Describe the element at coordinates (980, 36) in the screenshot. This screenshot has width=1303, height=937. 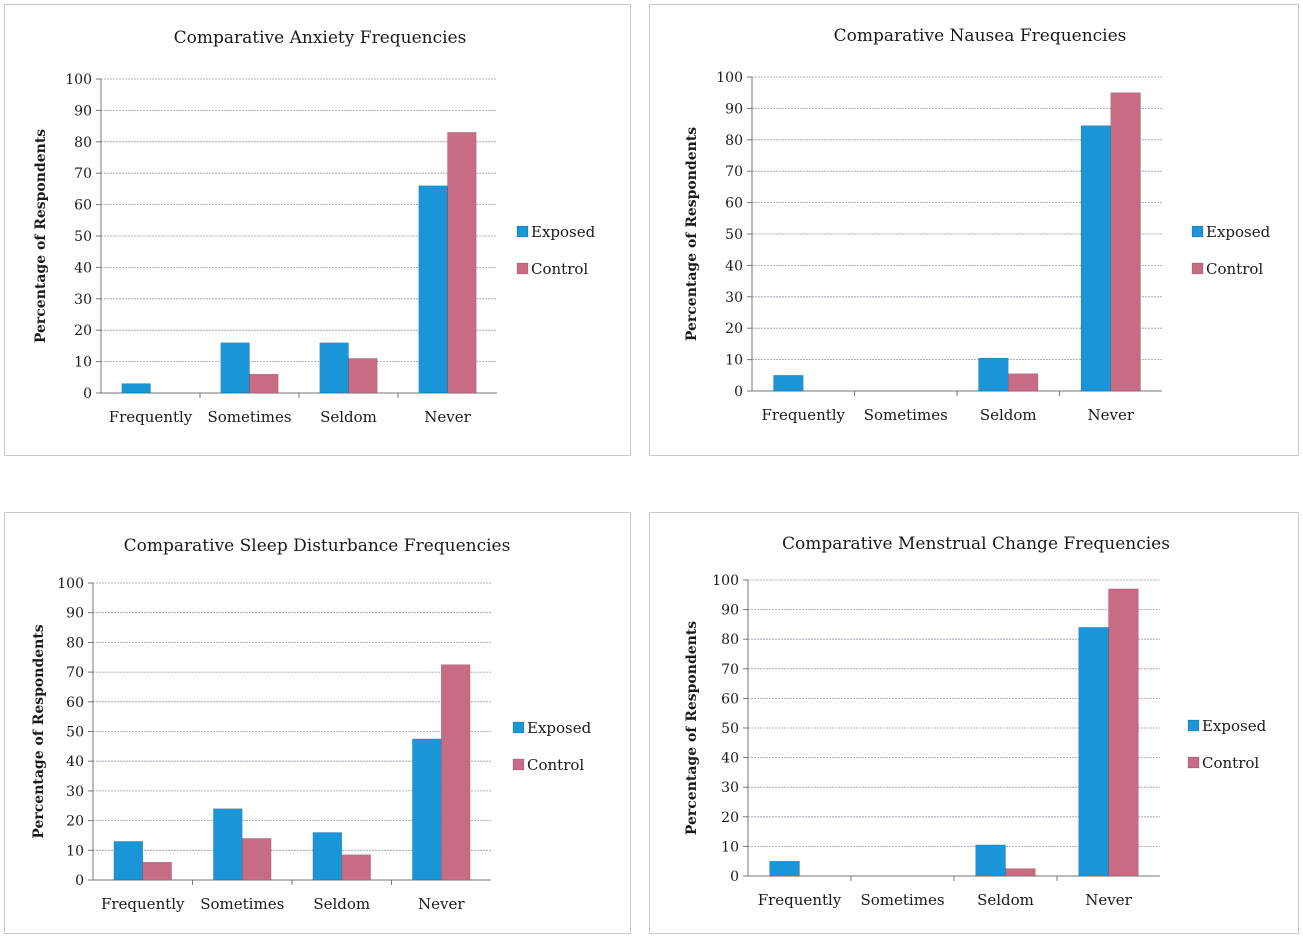
I see `chart-title: Comparative Nausea Frequencies` at that location.